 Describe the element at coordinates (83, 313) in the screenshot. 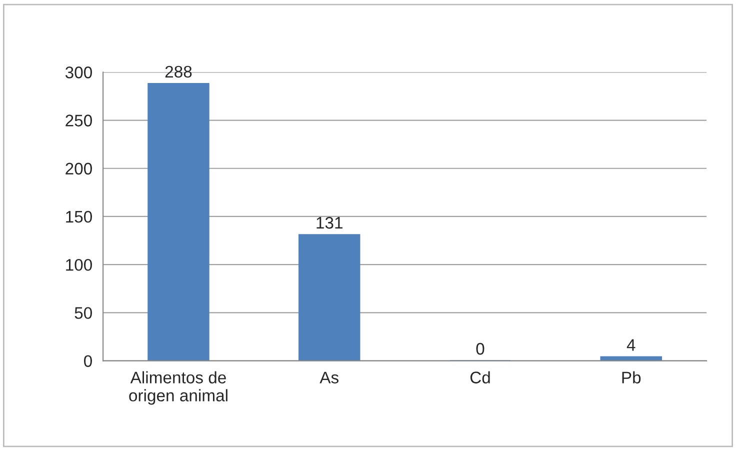

I see `y-tick-label: 50` at that location.